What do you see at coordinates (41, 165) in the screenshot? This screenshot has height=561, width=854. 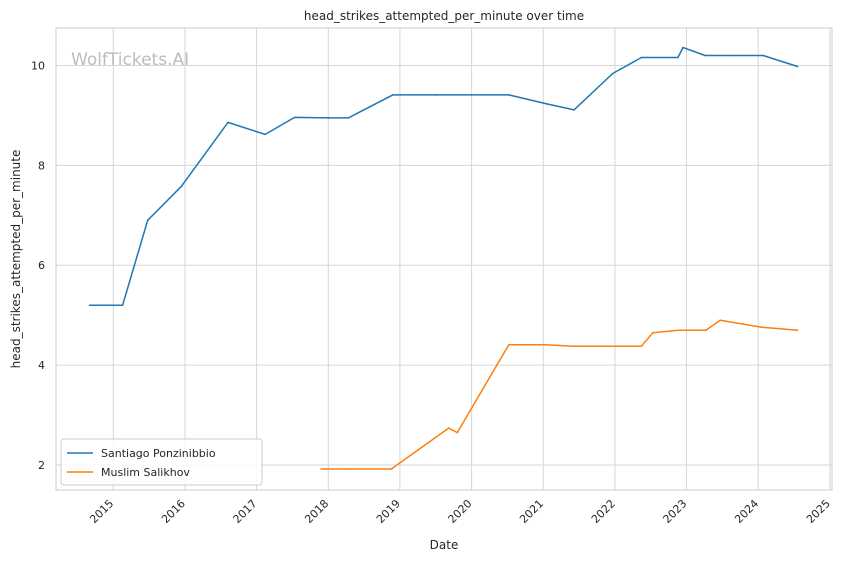 I see `y-tick-label-8: 8` at bounding box center [41, 165].